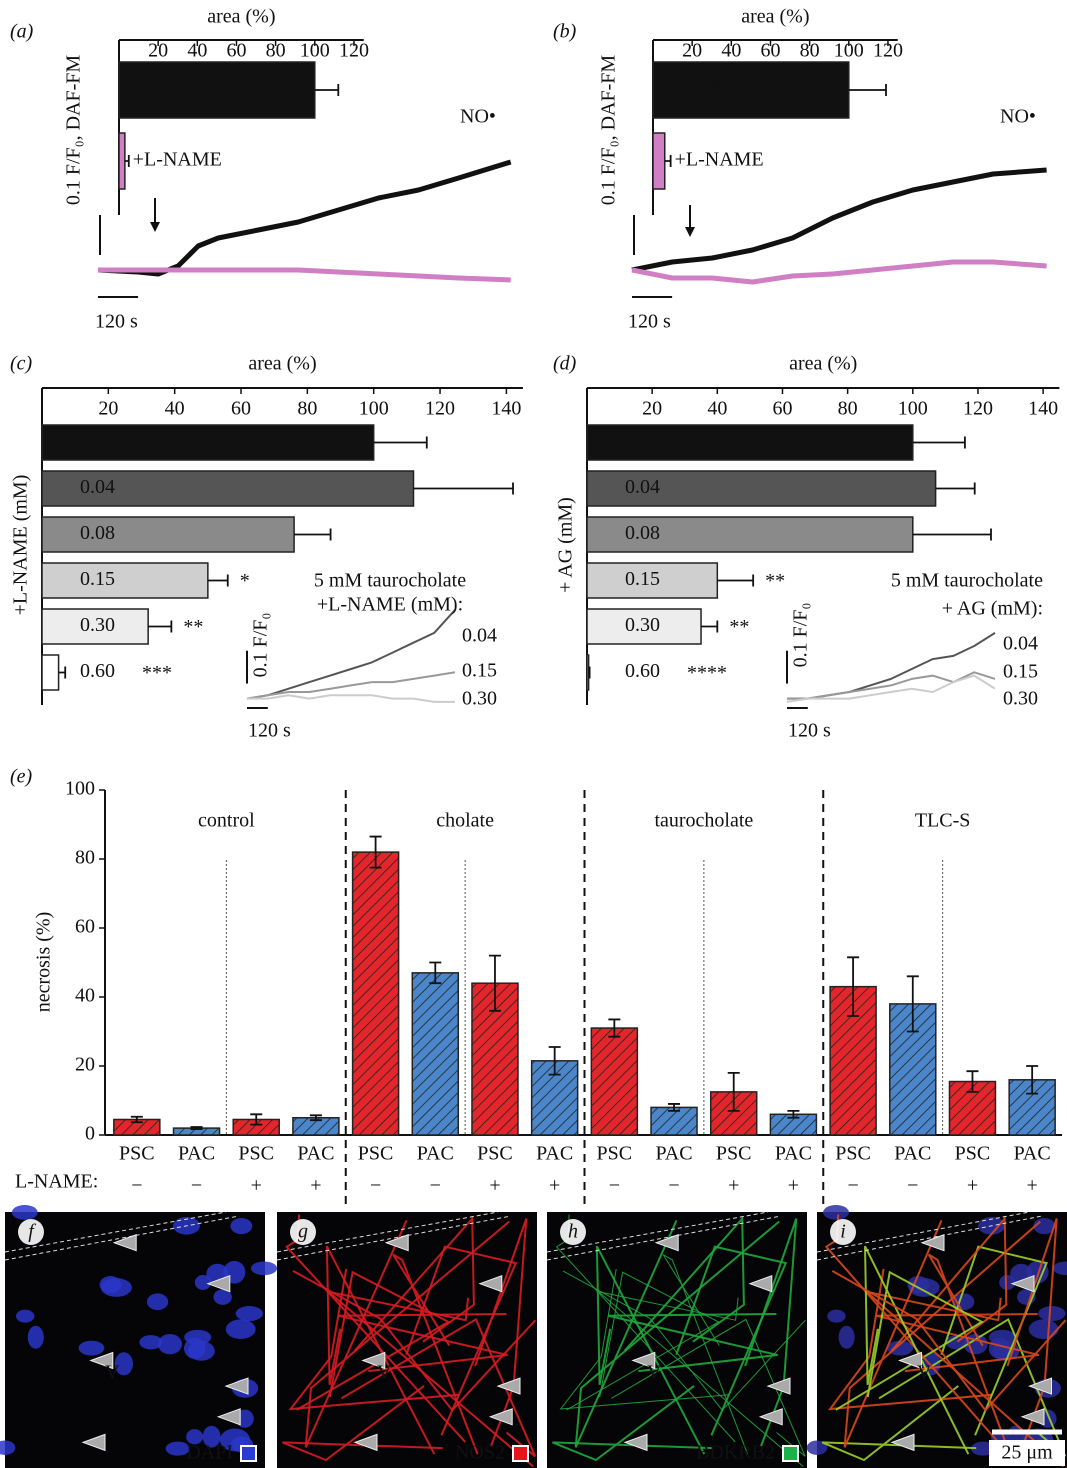 The width and height of the screenshot is (1067, 1468). Describe the element at coordinates (1018, 117) in the screenshot. I see `annotation: NO•` at that location.